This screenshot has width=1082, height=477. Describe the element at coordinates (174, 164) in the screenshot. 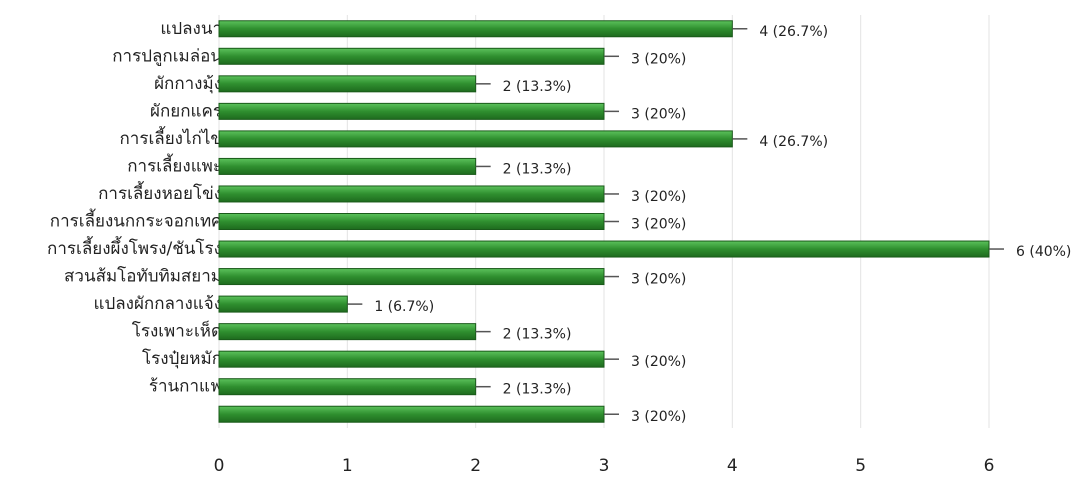

I see `y-tick-label: การเลี้ยงแพะ` at that location.